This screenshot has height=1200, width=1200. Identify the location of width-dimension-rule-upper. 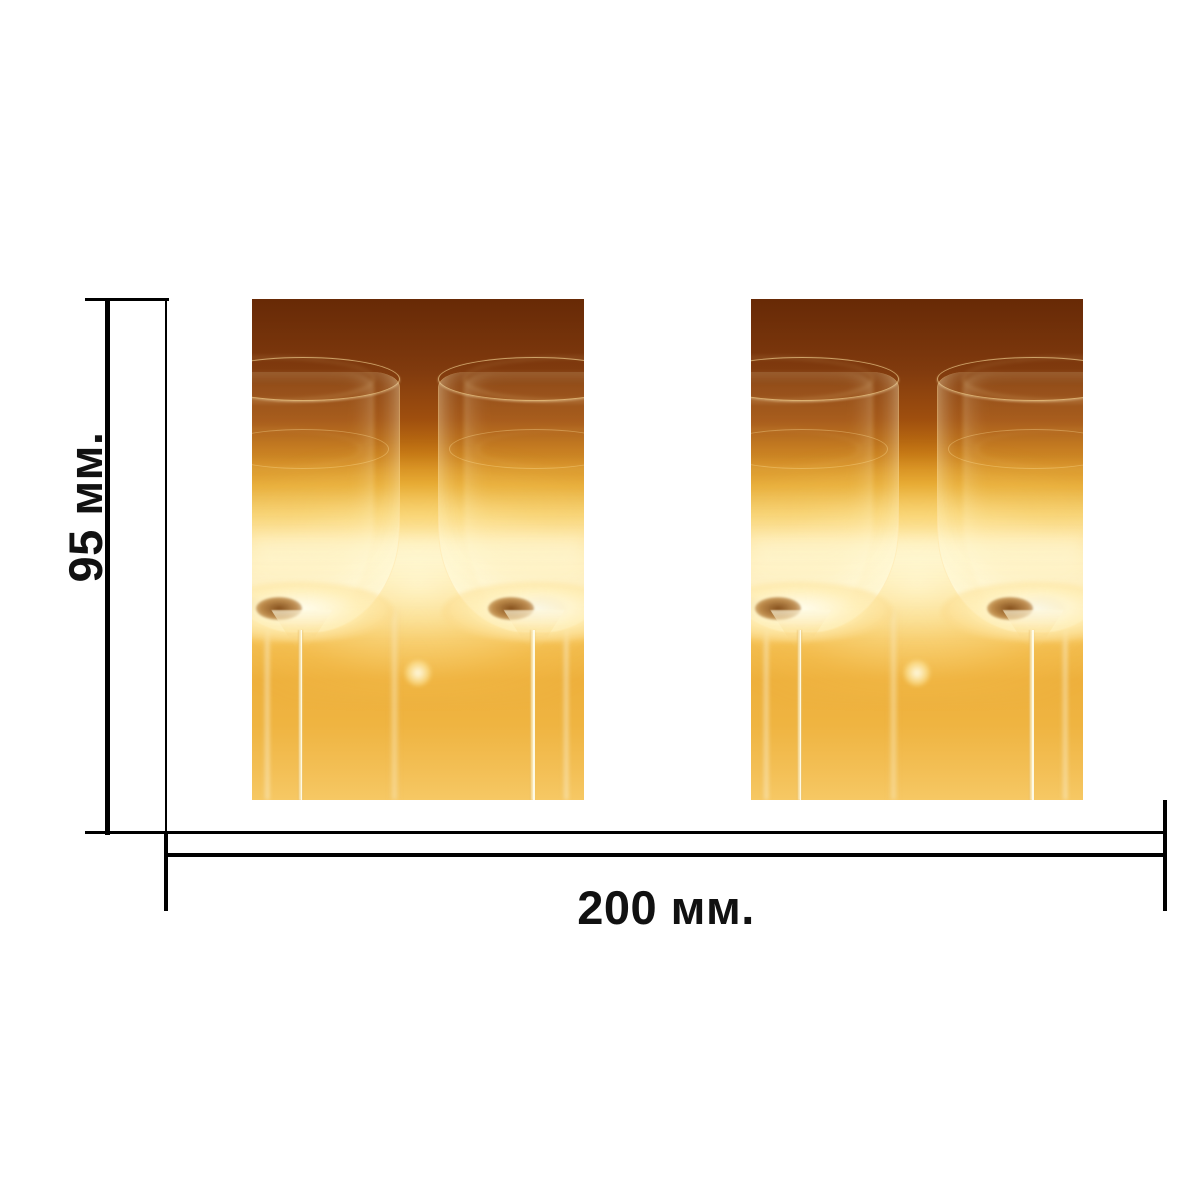
(666, 832).